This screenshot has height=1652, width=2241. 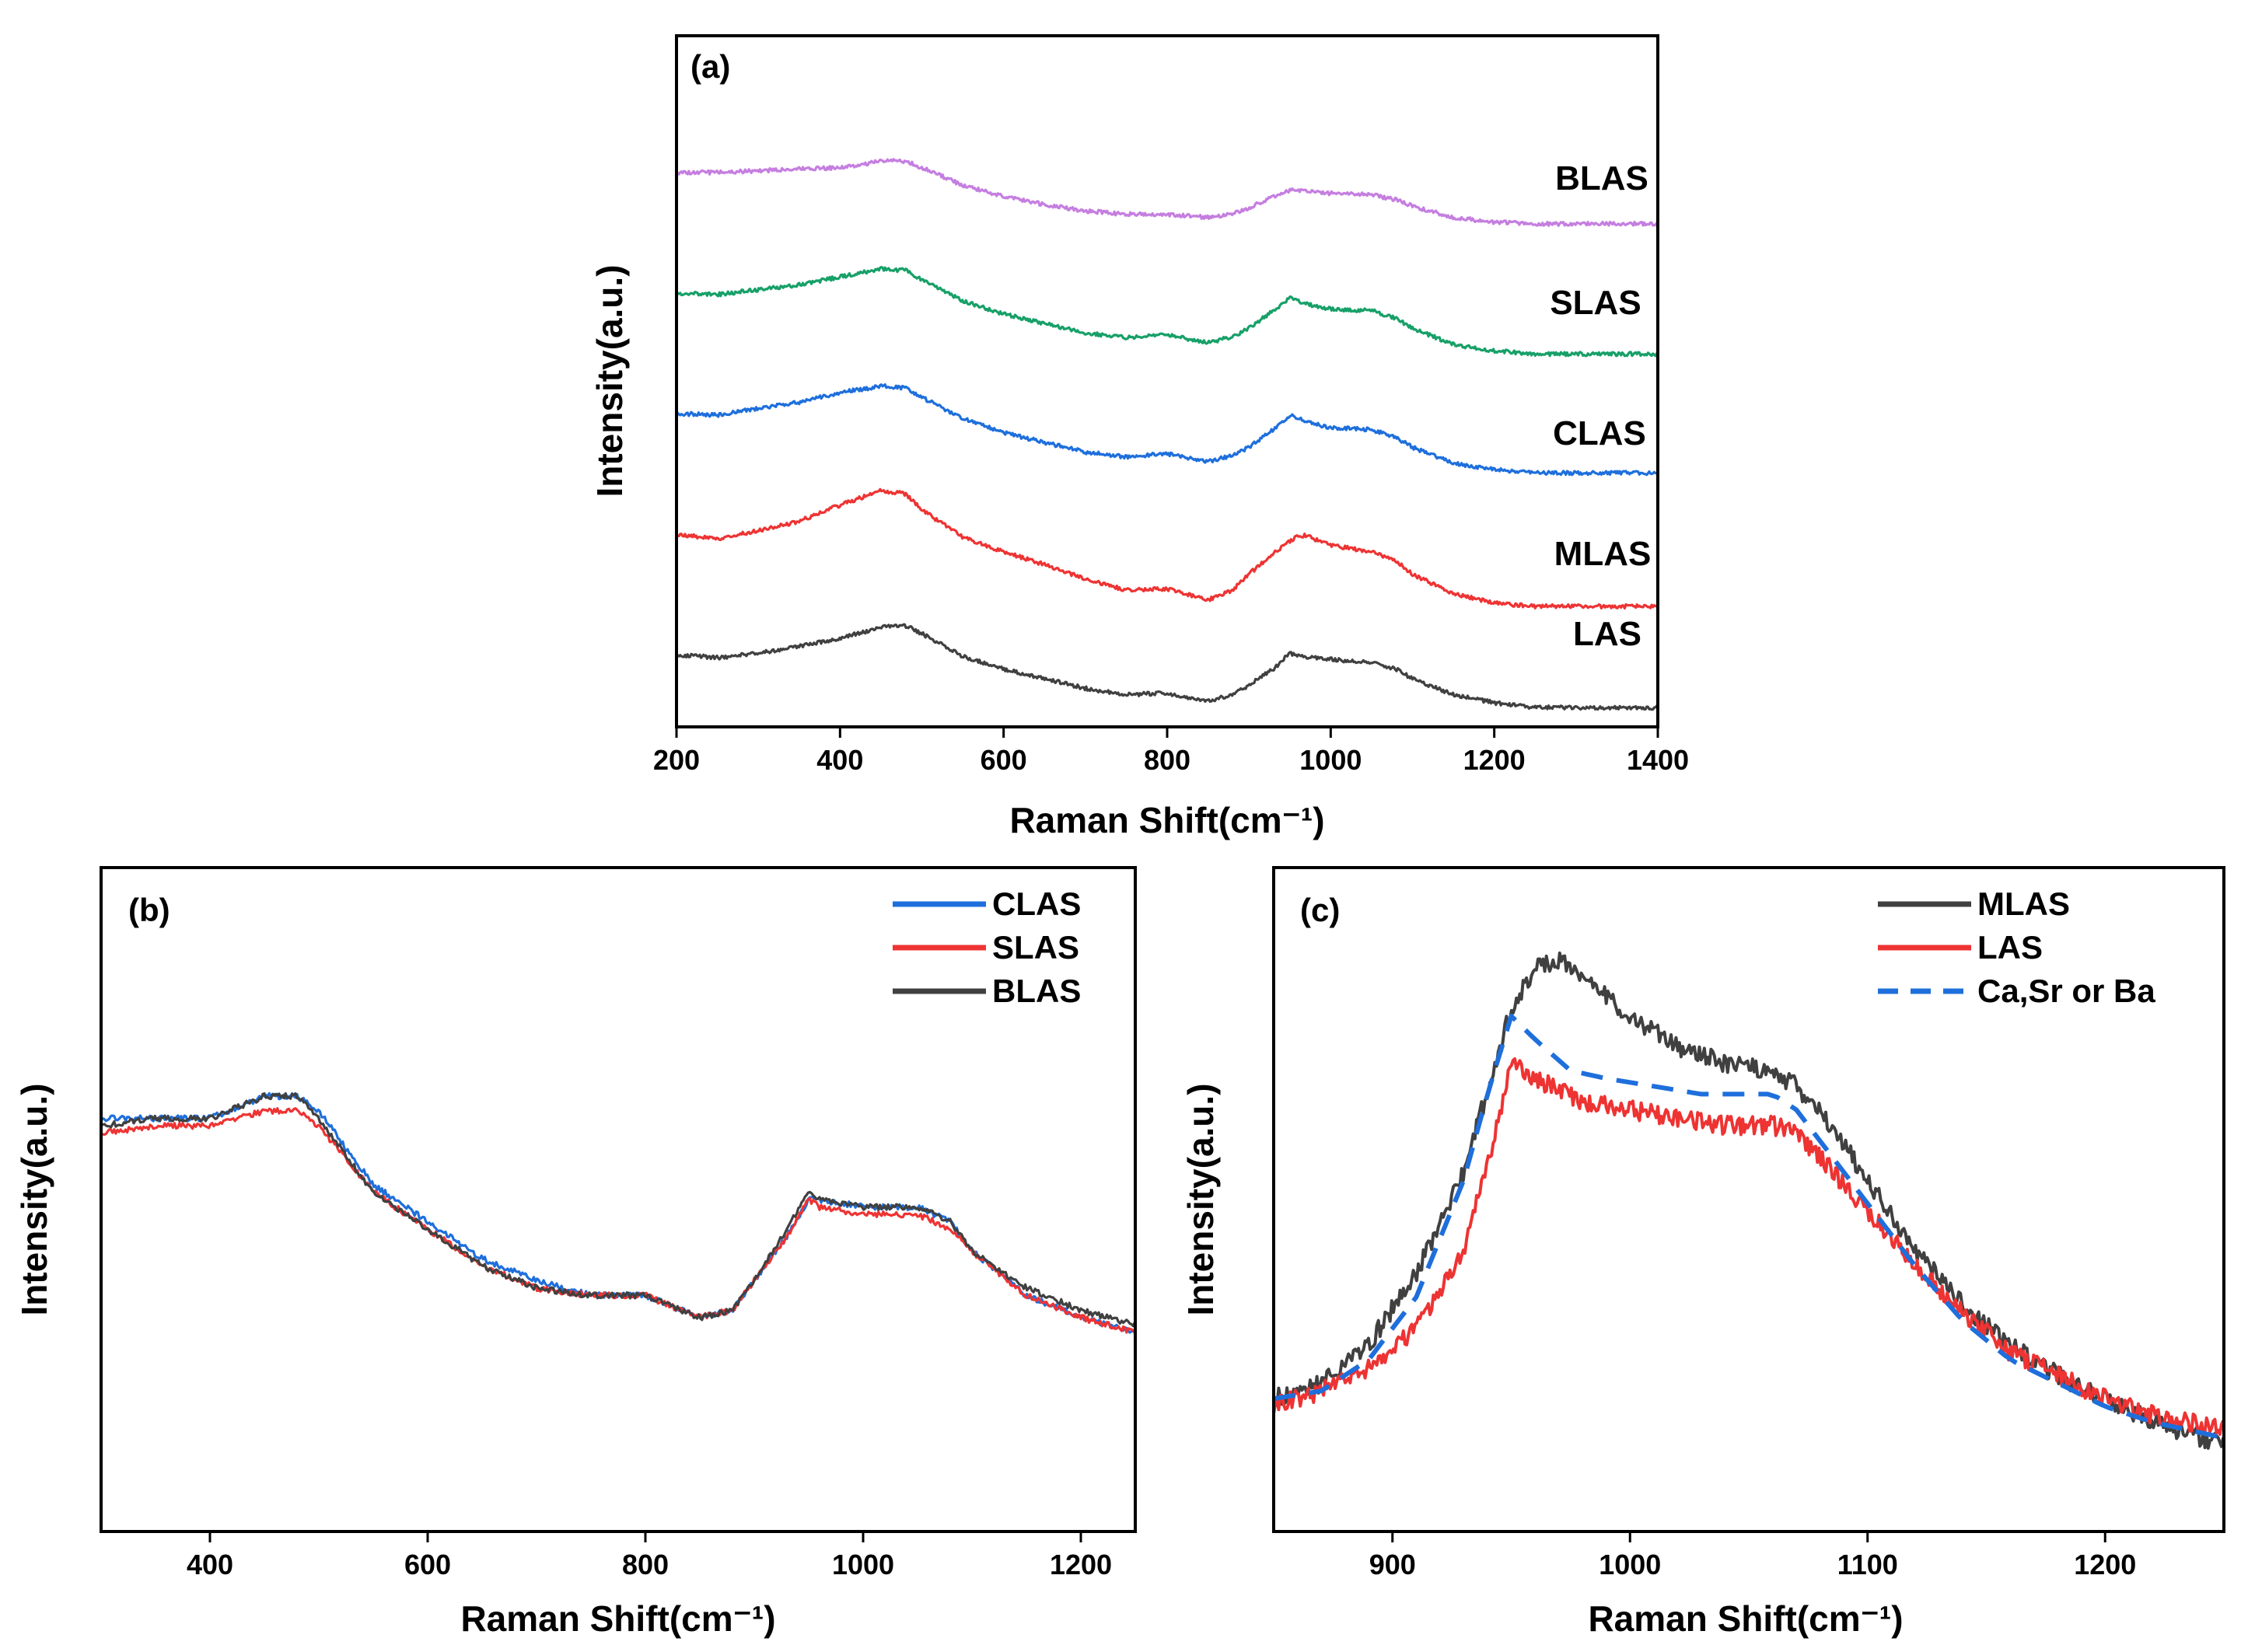 What do you see at coordinates (1607, 634) in the screenshot?
I see `series-annotation-las: LAS` at bounding box center [1607, 634].